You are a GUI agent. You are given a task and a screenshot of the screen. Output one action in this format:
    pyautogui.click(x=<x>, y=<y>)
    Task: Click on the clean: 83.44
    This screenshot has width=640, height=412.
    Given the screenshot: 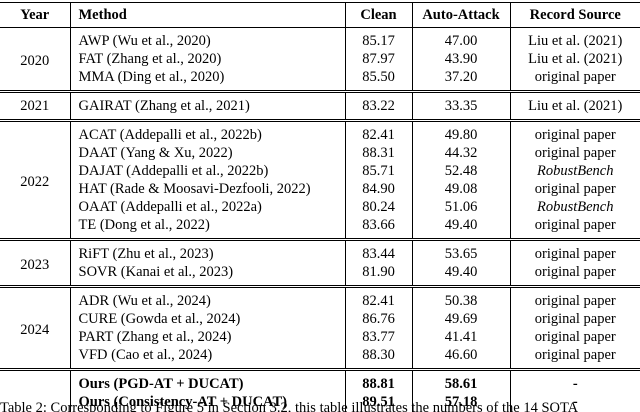 What is the action you would take?
    pyautogui.click(x=379, y=251)
    